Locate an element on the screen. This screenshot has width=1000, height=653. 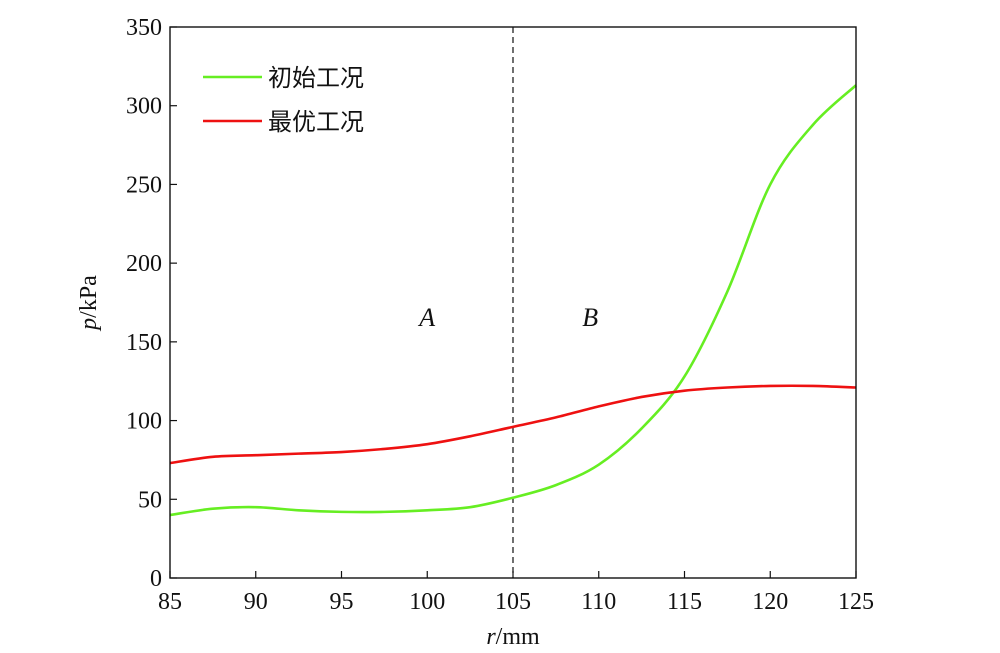
x-tick-label: 105 is located at coordinates (513, 602).